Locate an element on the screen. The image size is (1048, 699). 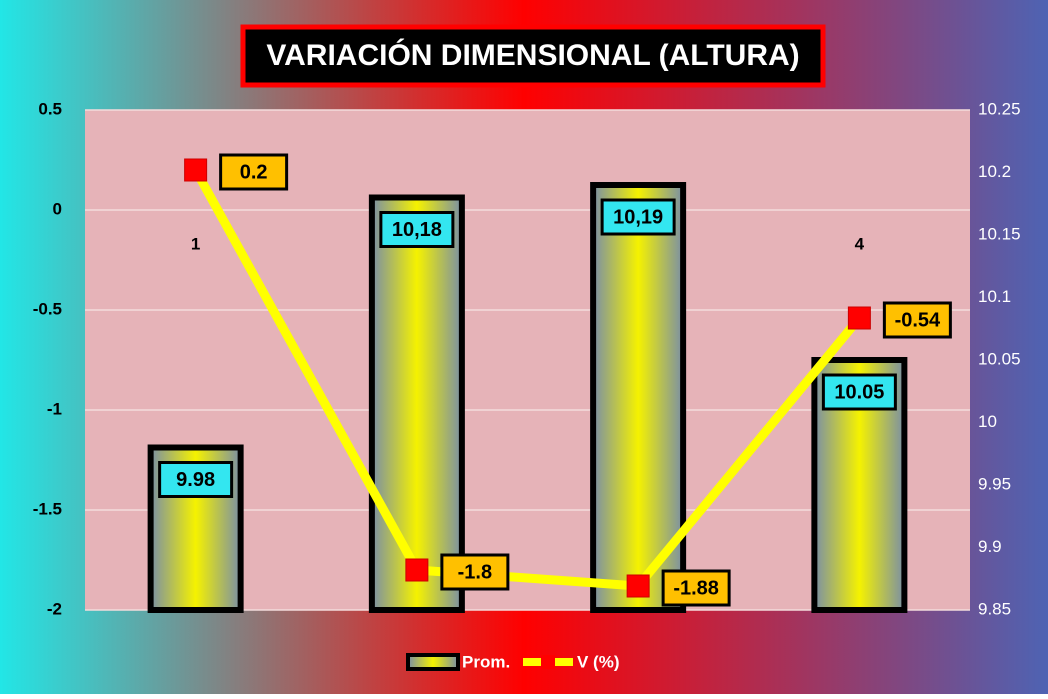
y2-tick-label: 10.1 is located at coordinates (994, 296).